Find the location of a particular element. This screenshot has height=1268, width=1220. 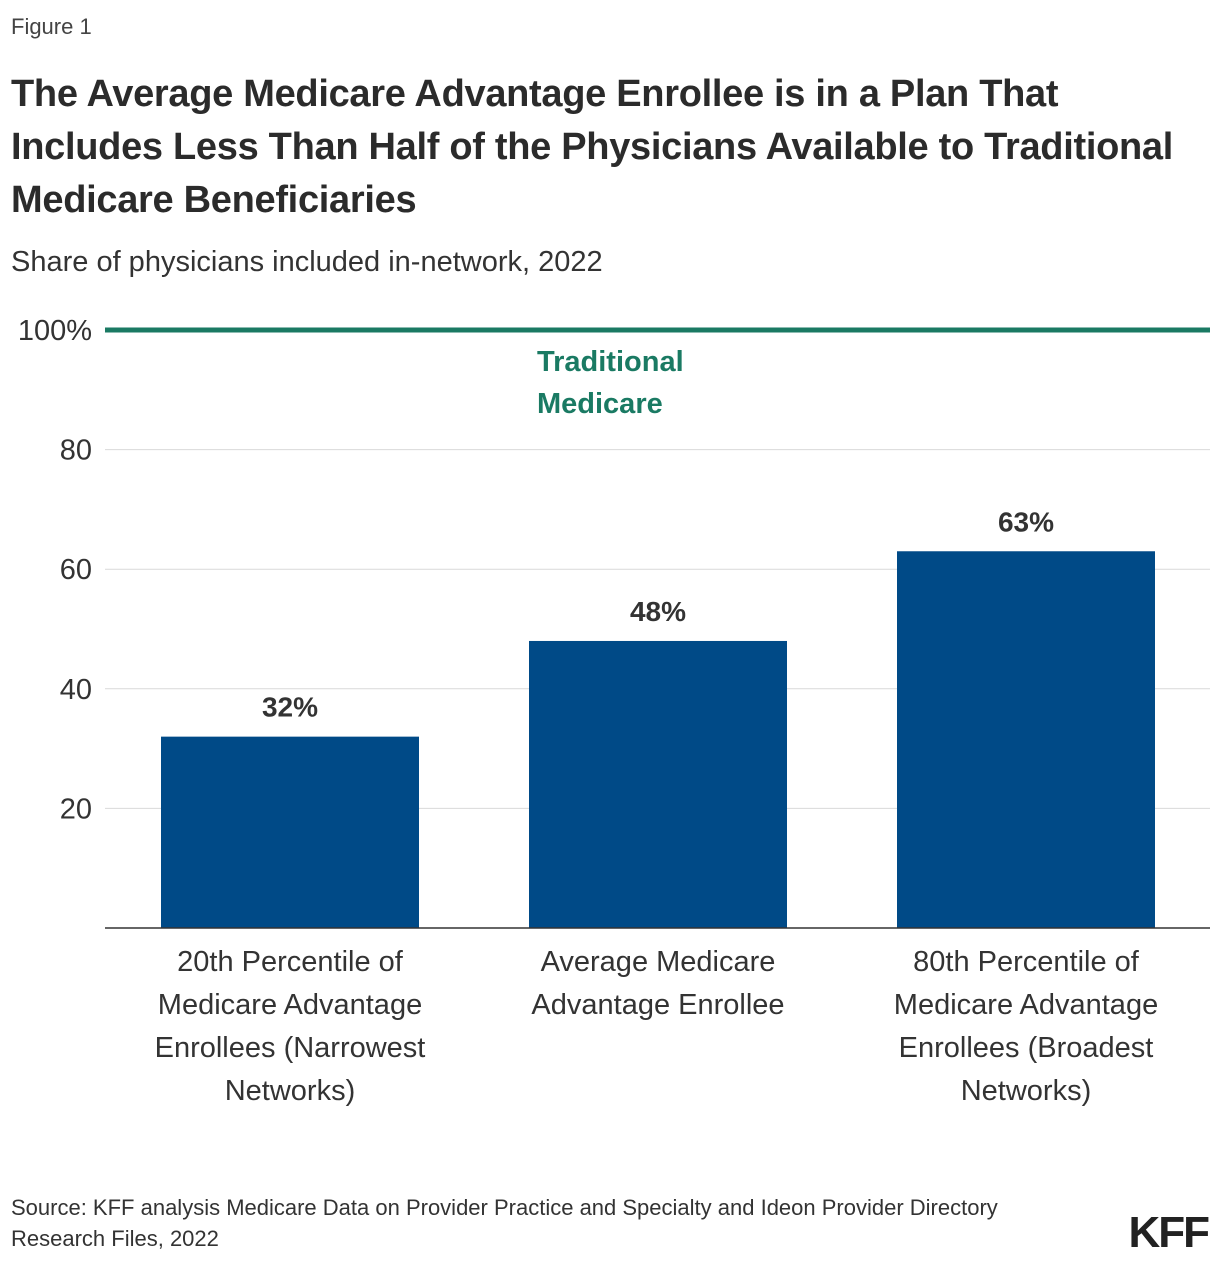

y-tick-label: 80 is located at coordinates (76, 451).